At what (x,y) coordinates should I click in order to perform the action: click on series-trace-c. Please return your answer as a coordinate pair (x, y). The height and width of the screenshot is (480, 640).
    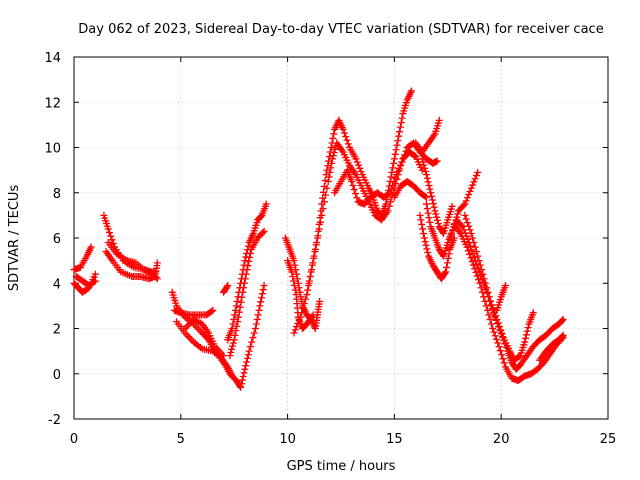
    Looking at the image, I should click on (85, 281).